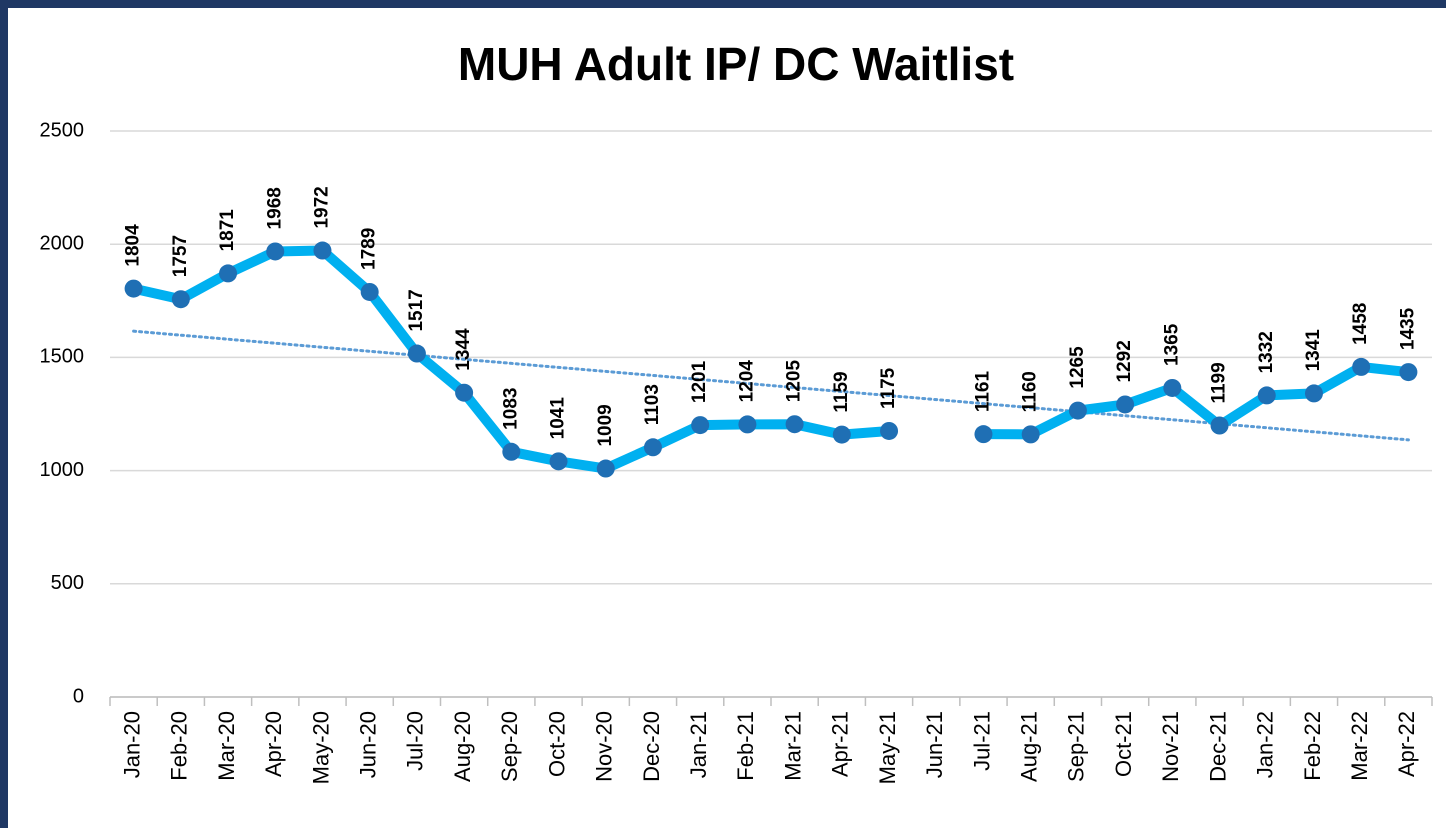 The image size is (1446, 828). Describe the element at coordinates (463, 349) in the screenshot. I see `data-label: 1344` at that location.